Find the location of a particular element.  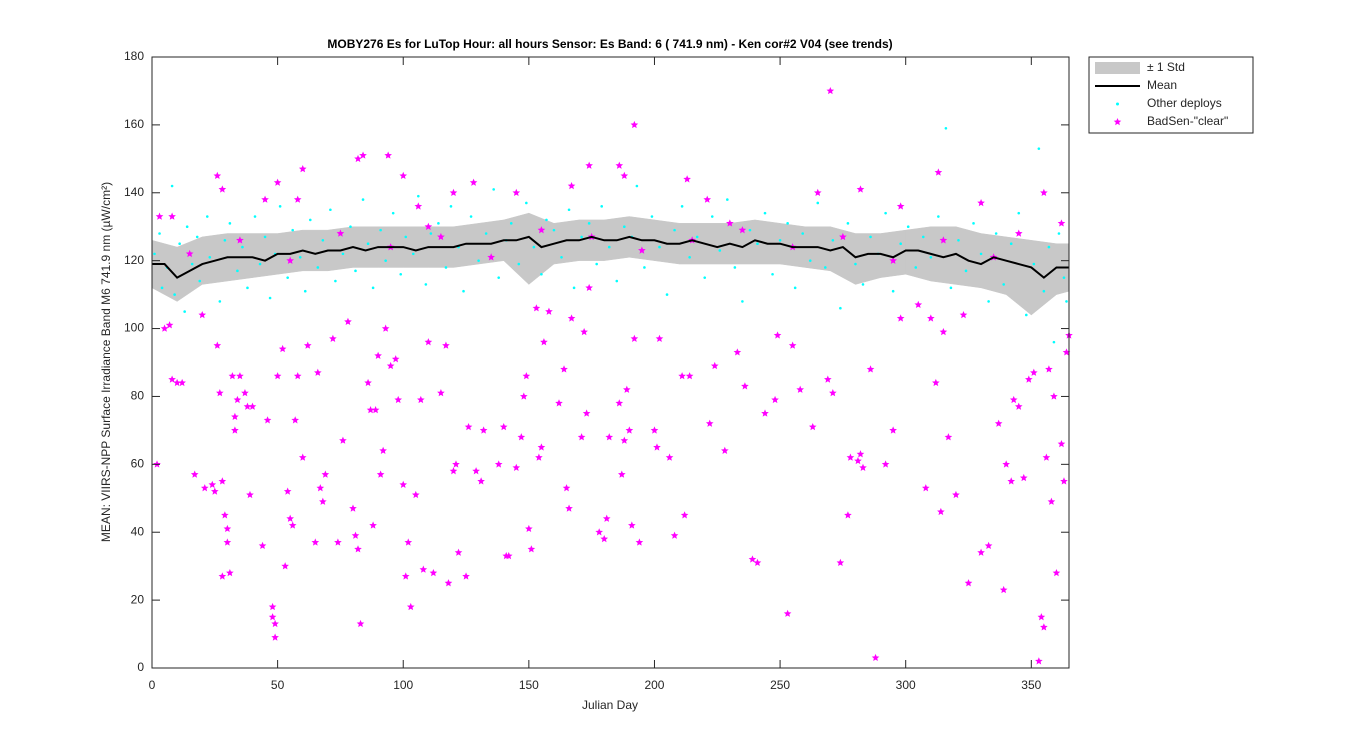

y-tick-label: 100 is located at coordinates (134, 328).